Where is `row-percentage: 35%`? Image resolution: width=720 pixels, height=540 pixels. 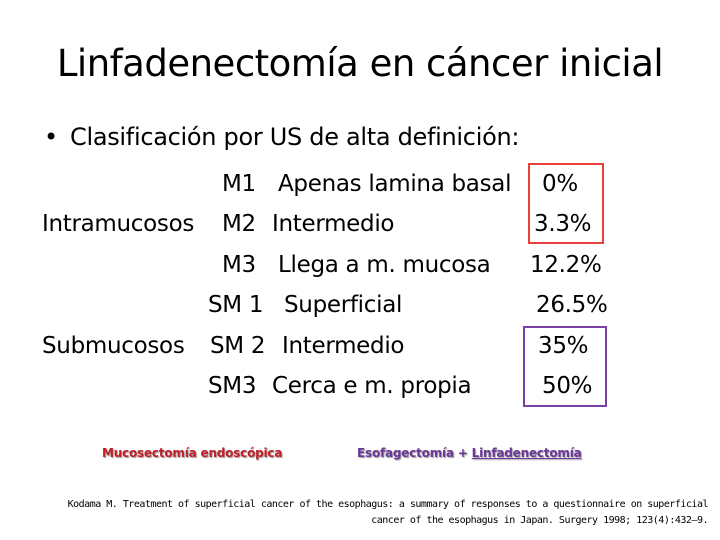
row-percentage: 35% is located at coordinates (563, 346).